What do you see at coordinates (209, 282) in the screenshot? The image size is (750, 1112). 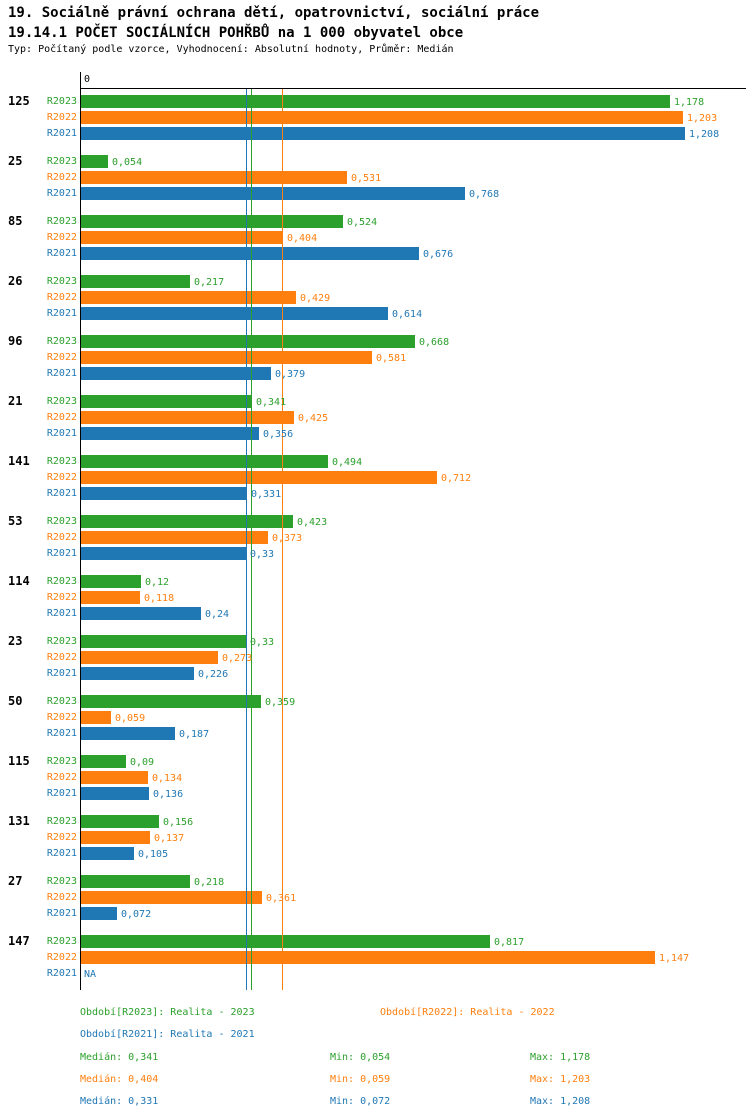 I see `bar-value-label: 0,217` at bounding box center [209, 282].